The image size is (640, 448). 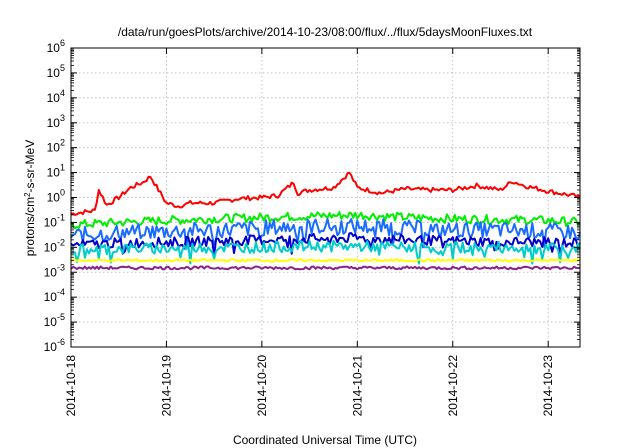 What do you see at coordinates (262, 386) in the screenshot?
I see `x-tick-label: 2014-10-20` at bounding box center [262, 386].